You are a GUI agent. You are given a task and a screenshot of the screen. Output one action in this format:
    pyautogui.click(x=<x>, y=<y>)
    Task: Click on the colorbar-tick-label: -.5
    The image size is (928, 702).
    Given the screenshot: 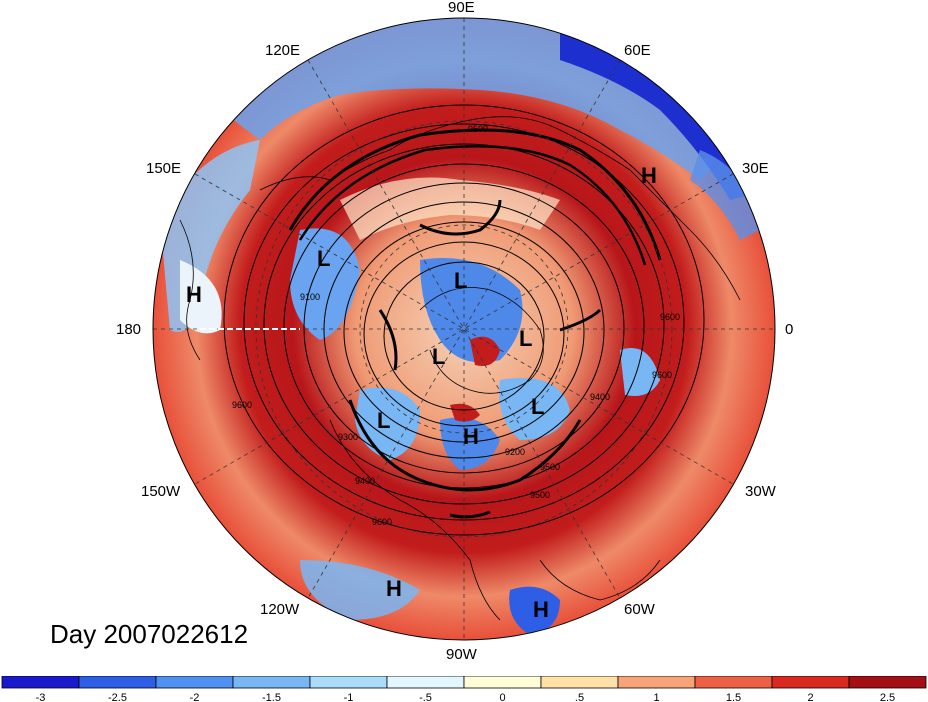 What is the action you would take?
    pyautogui.click(x=425, y=697)
    